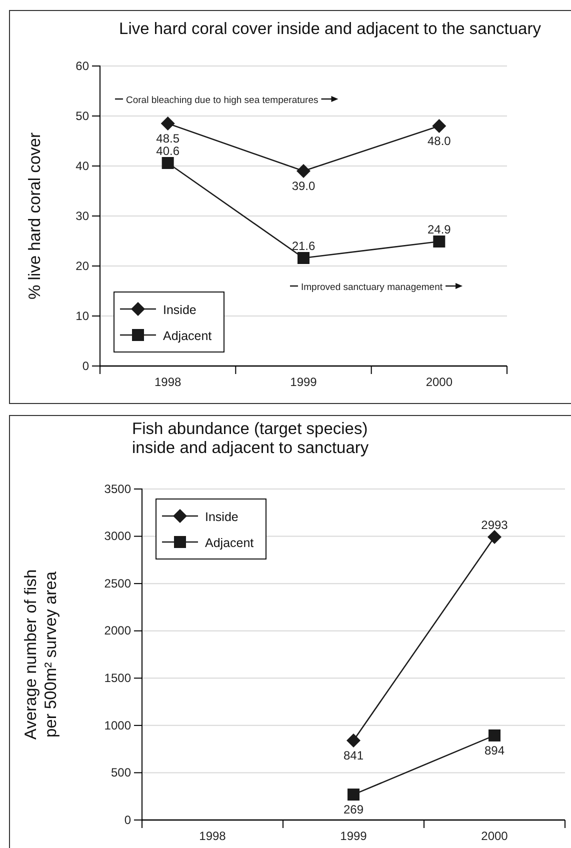  I want to click on annotation: Coral bleaching due to high sea temperatures, so click(222, 100).